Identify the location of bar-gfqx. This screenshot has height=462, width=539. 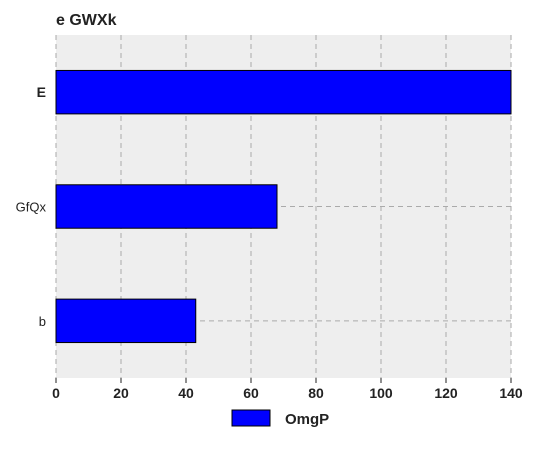
(166, 206).